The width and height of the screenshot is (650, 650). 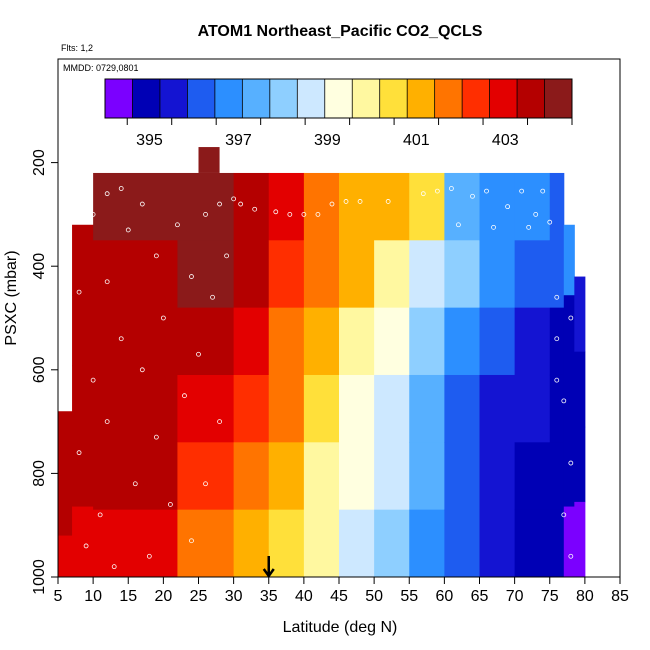 I want to click on colorbar, so click(x=338, y=98).